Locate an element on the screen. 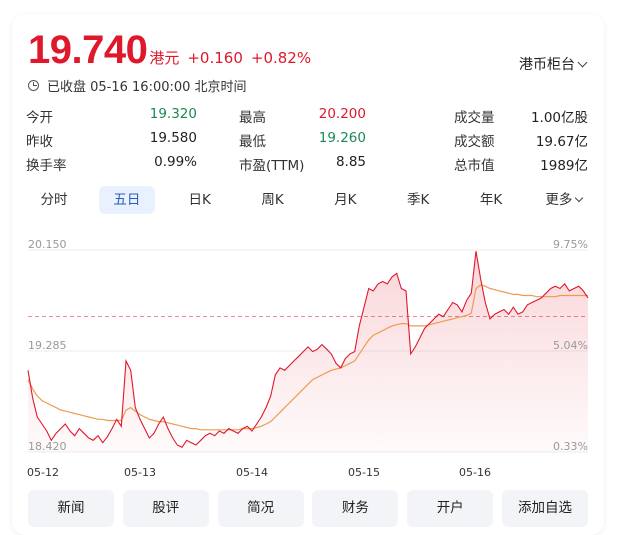 This screenshot has height=535, width=624. stats-row: 今开 19.320 最高 20.200 成交量 1.00亿股 is located at coordinates (307, 116).